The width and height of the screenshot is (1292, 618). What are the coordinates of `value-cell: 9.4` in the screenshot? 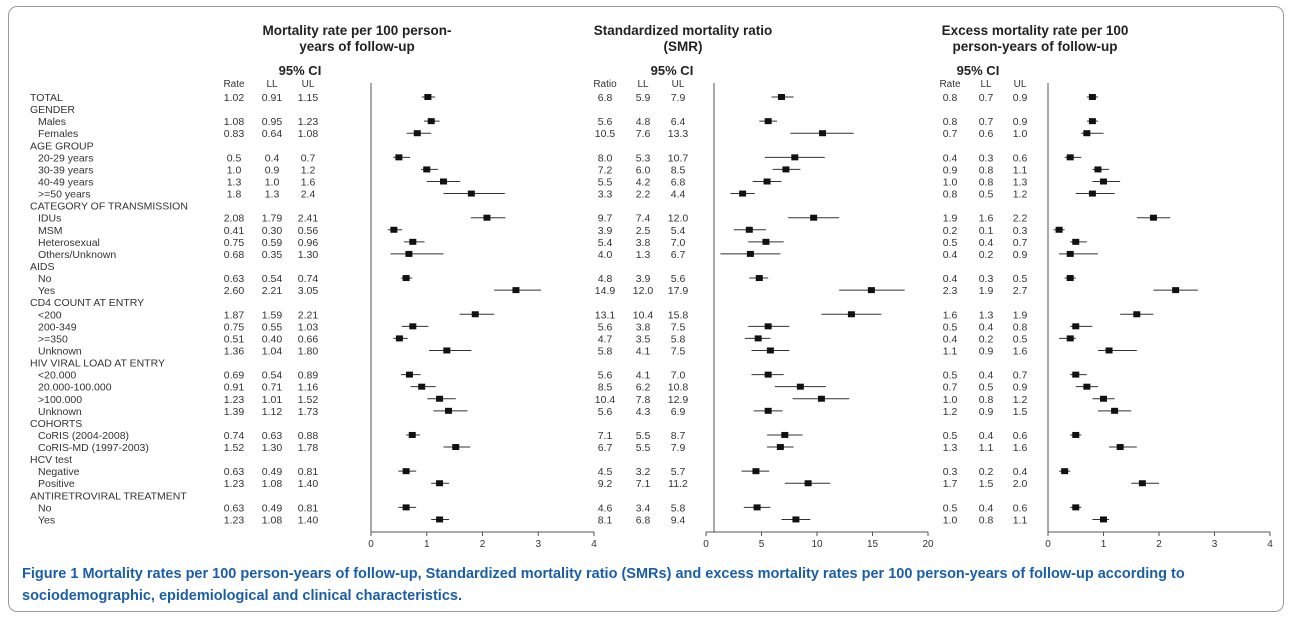 It's located at (678, 520).